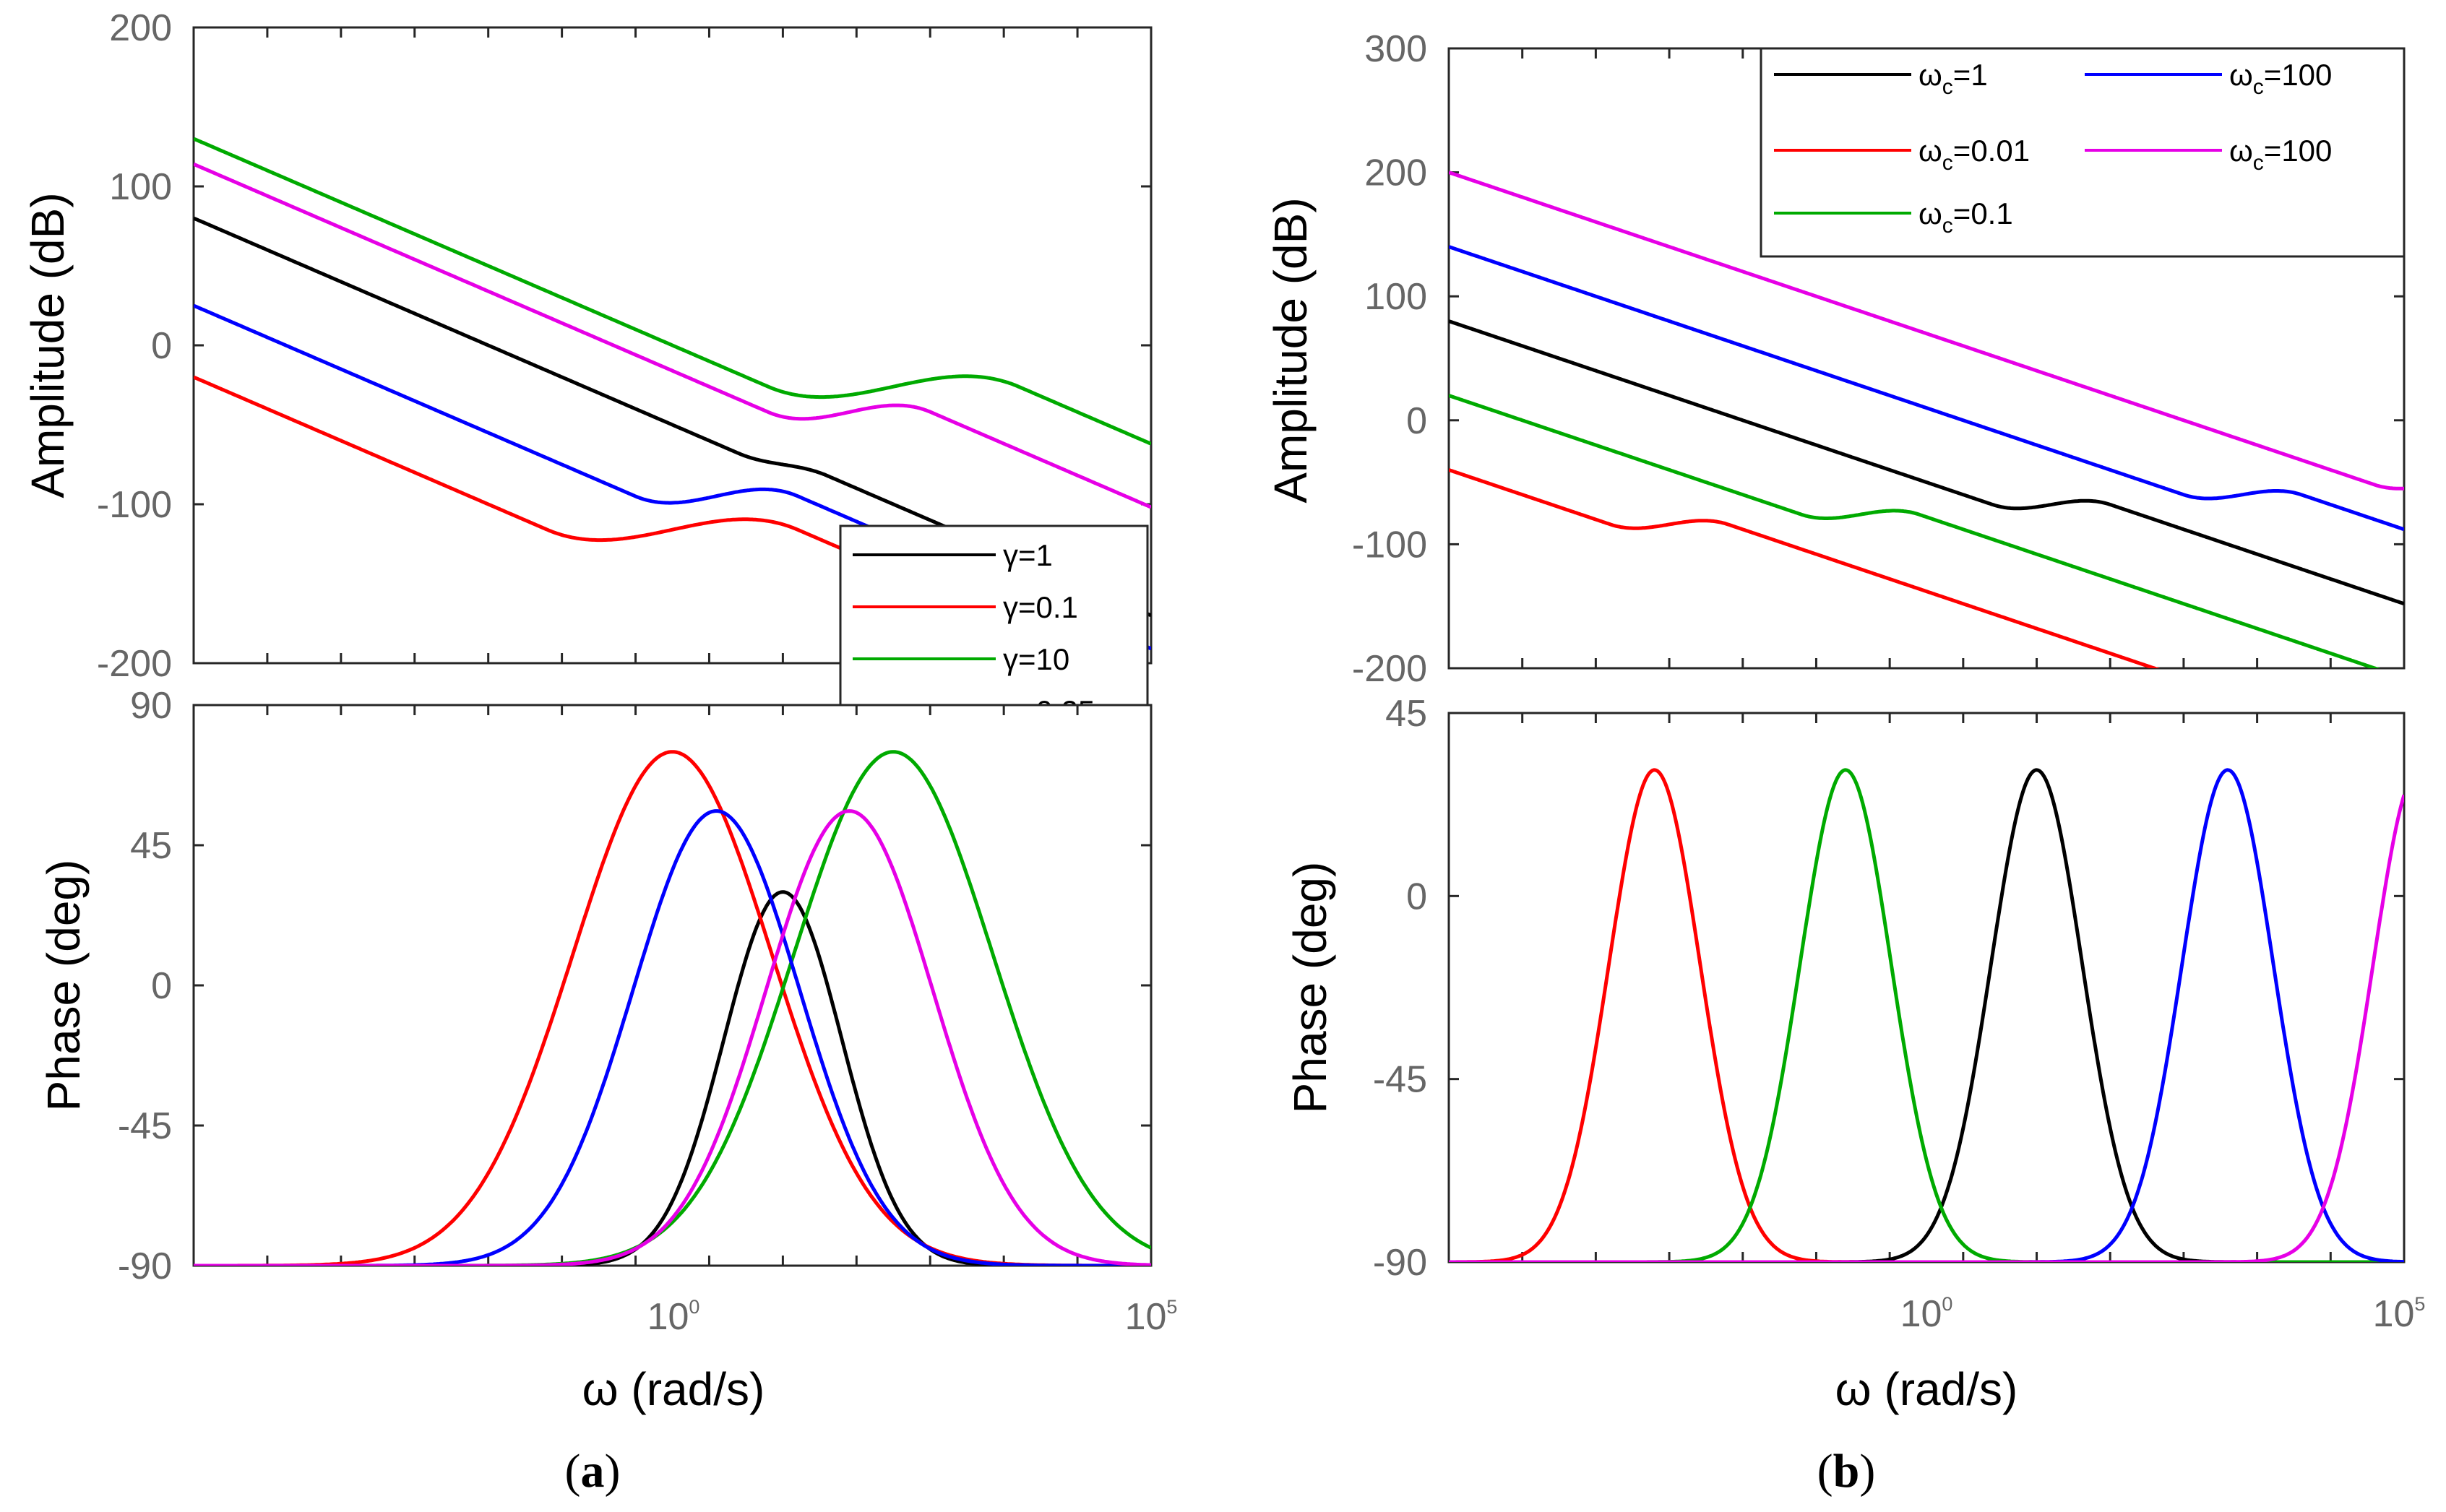  What do you see at coordinates (2399, 1314) in the screenshot?
I see `panel-b-xtick-1e5: 10⁵` at bounding box center [2399, 1314].